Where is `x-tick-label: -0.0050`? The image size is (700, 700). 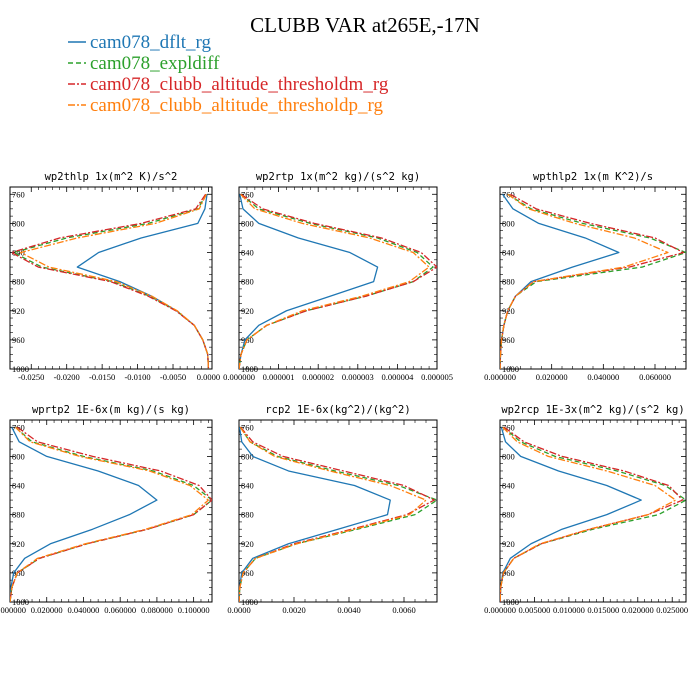 x-tick-label: -0.0050 is located at coordinates (173, 377).